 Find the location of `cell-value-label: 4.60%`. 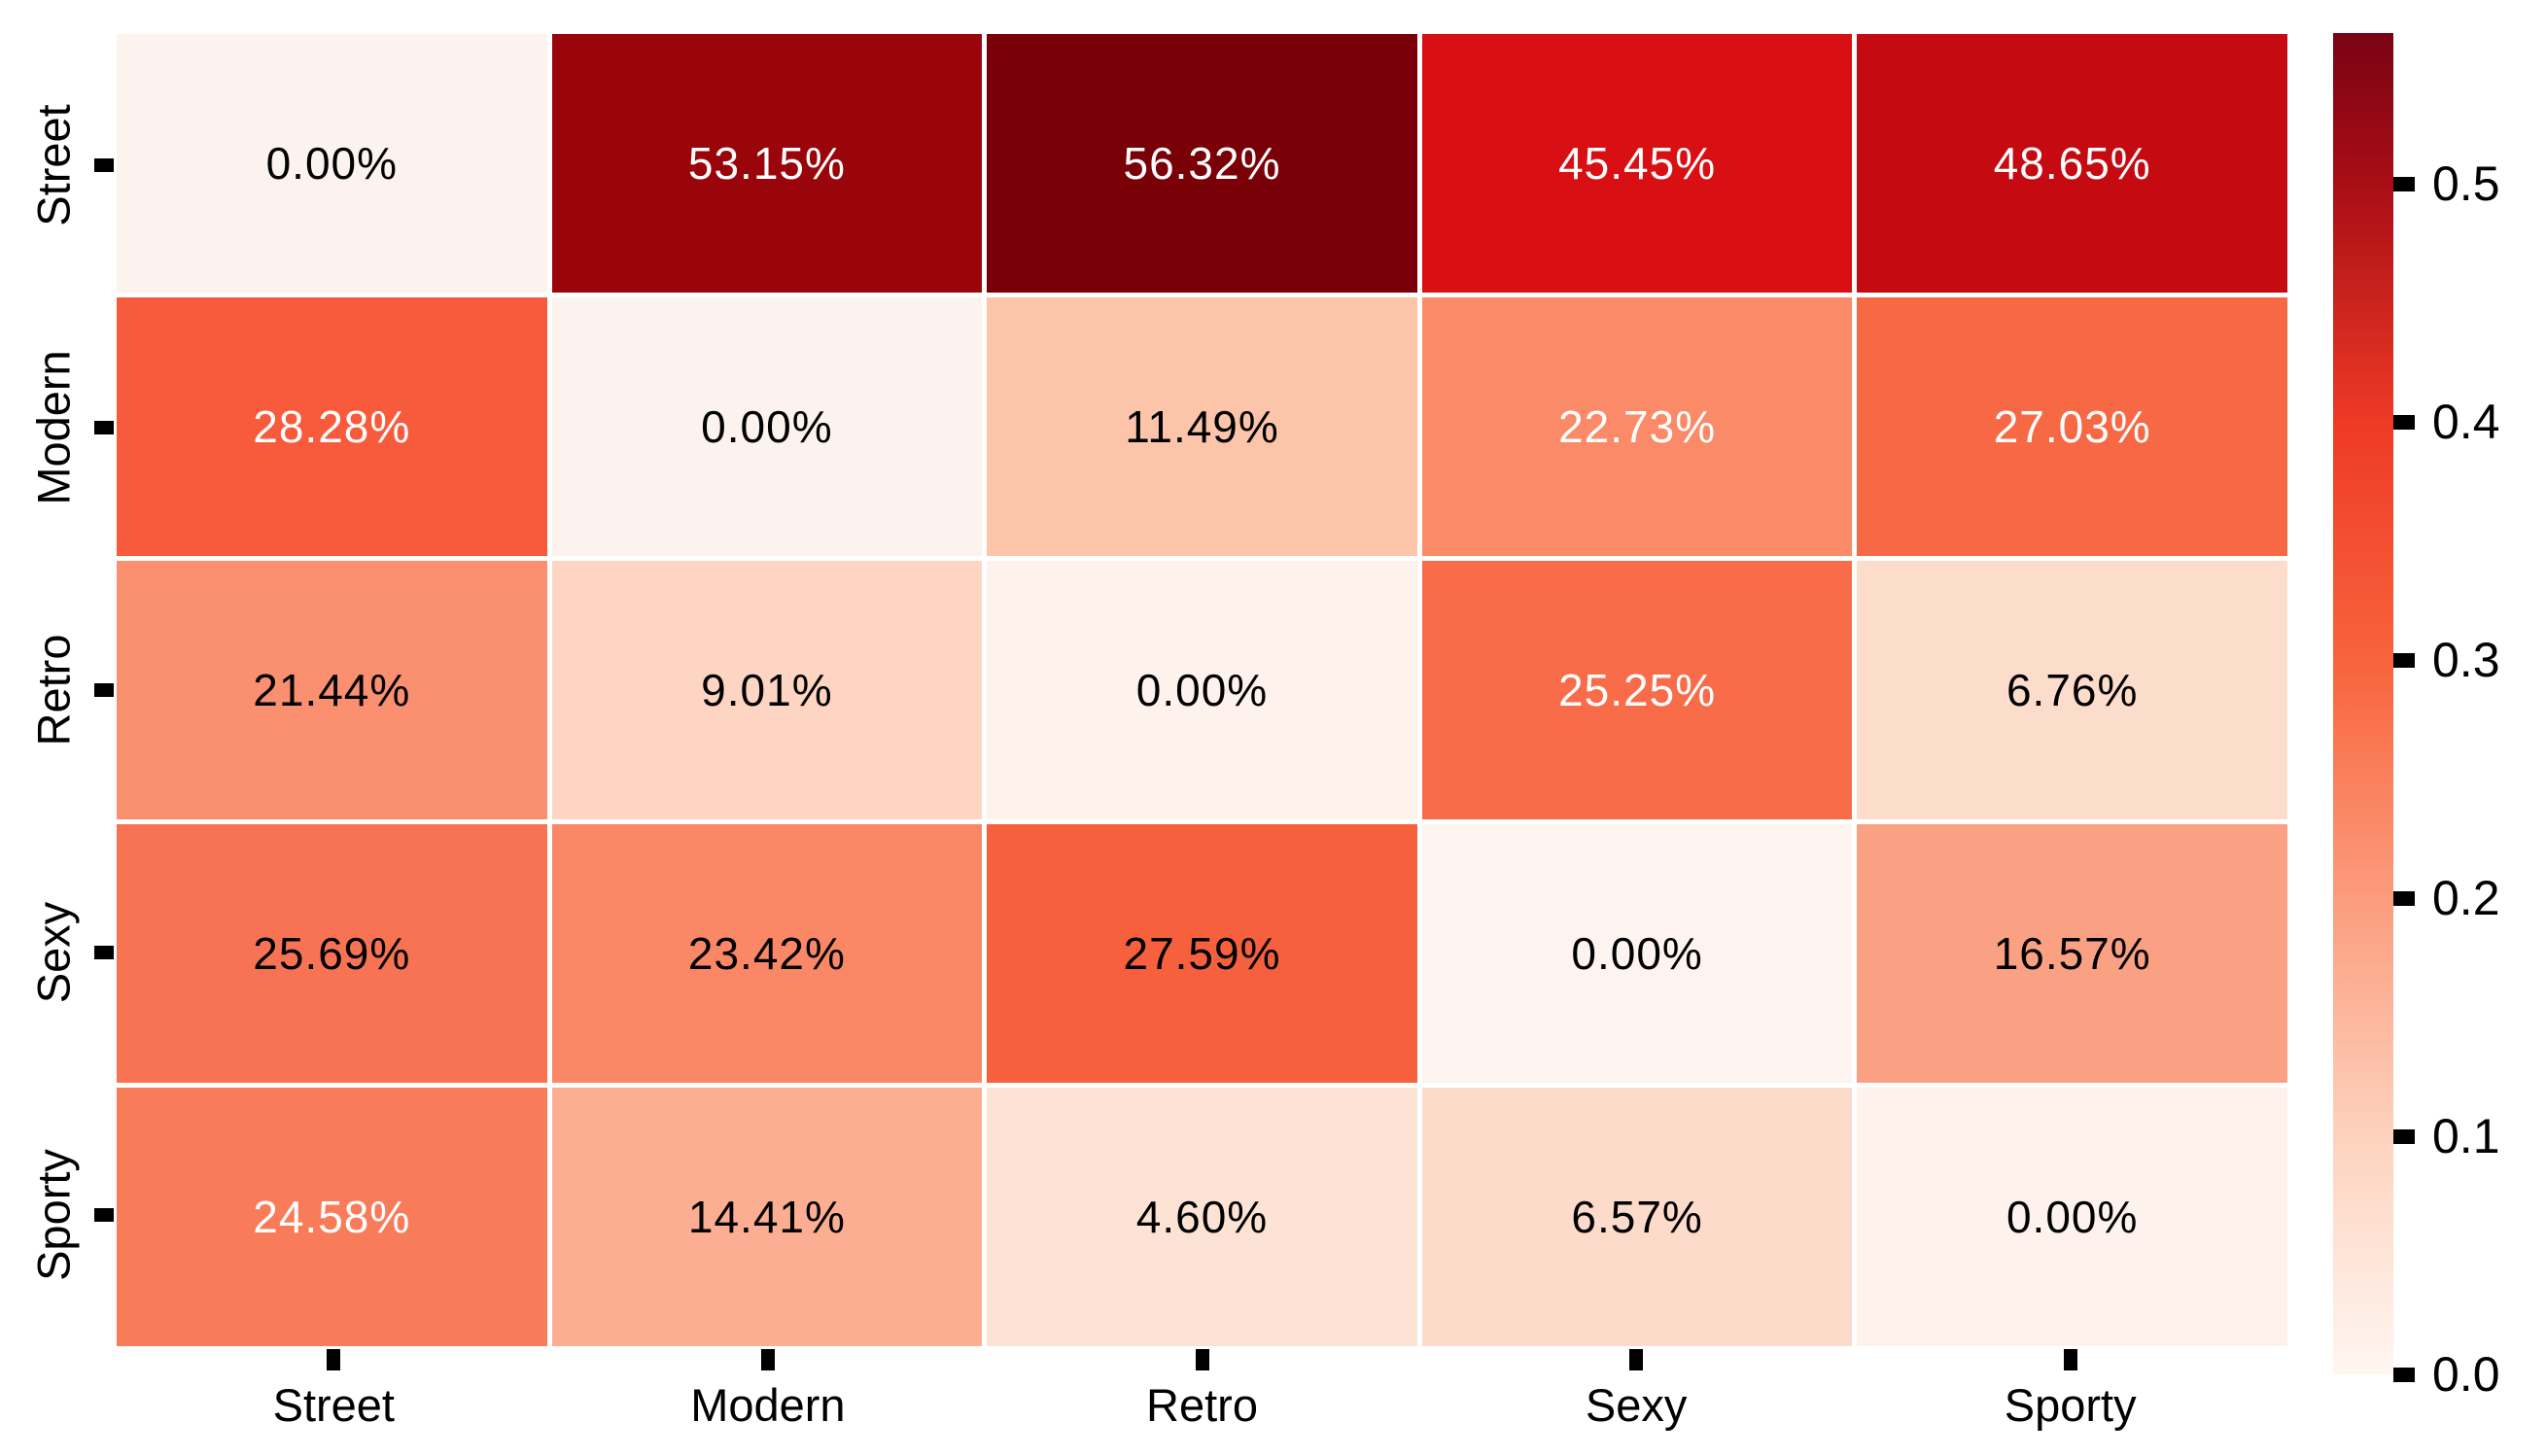

cell-value-label: 4.60% is located at coordinates (1202, 1217).